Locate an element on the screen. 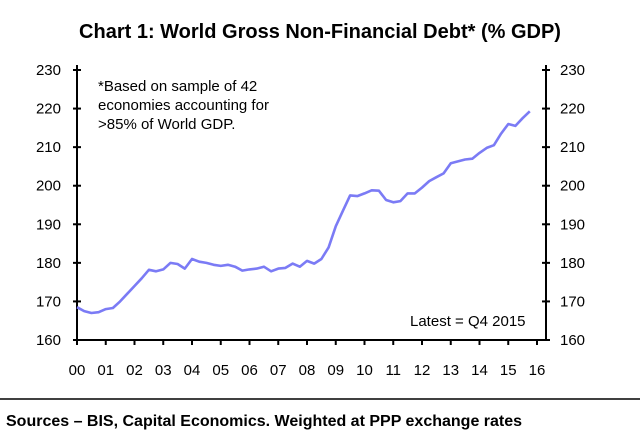 Image resolution: width=640 pixels, height=445 pixels. y-tick-label-left: 180 is located at coordinates (48, 263).